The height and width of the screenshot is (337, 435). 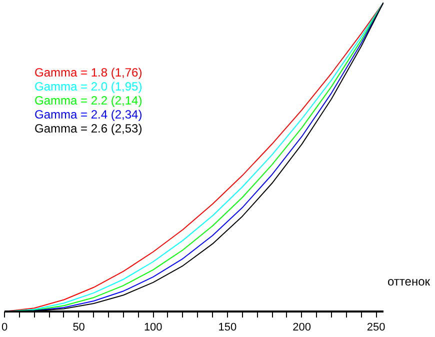 What do you see at coordinates (153, 328) in the screenshot?
I see `x-tick-label: 100` at bounding box center [153, 328].